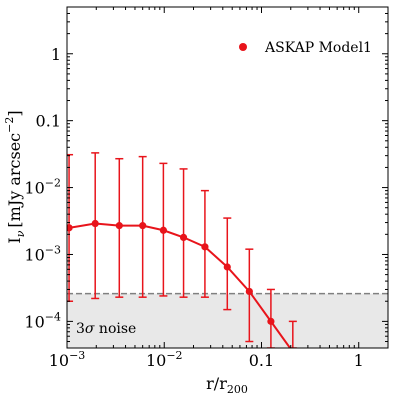 This screenshot has width=412, height=412. I want to click on legend-label: ASKAP Model1, so click(318, 48).